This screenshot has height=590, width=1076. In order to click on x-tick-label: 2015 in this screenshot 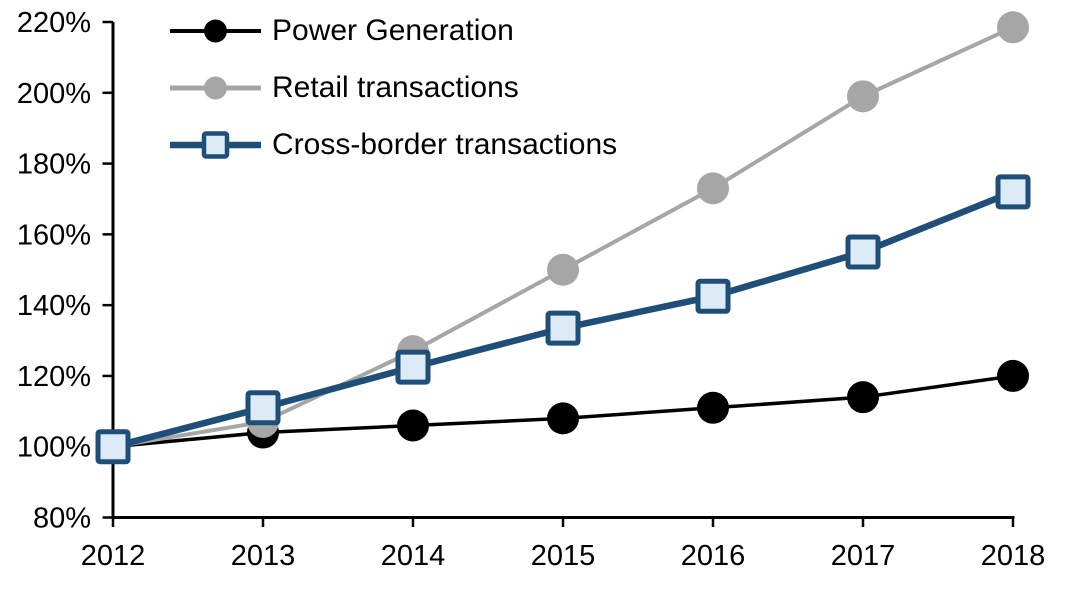, I will do `click(563, 556)`.